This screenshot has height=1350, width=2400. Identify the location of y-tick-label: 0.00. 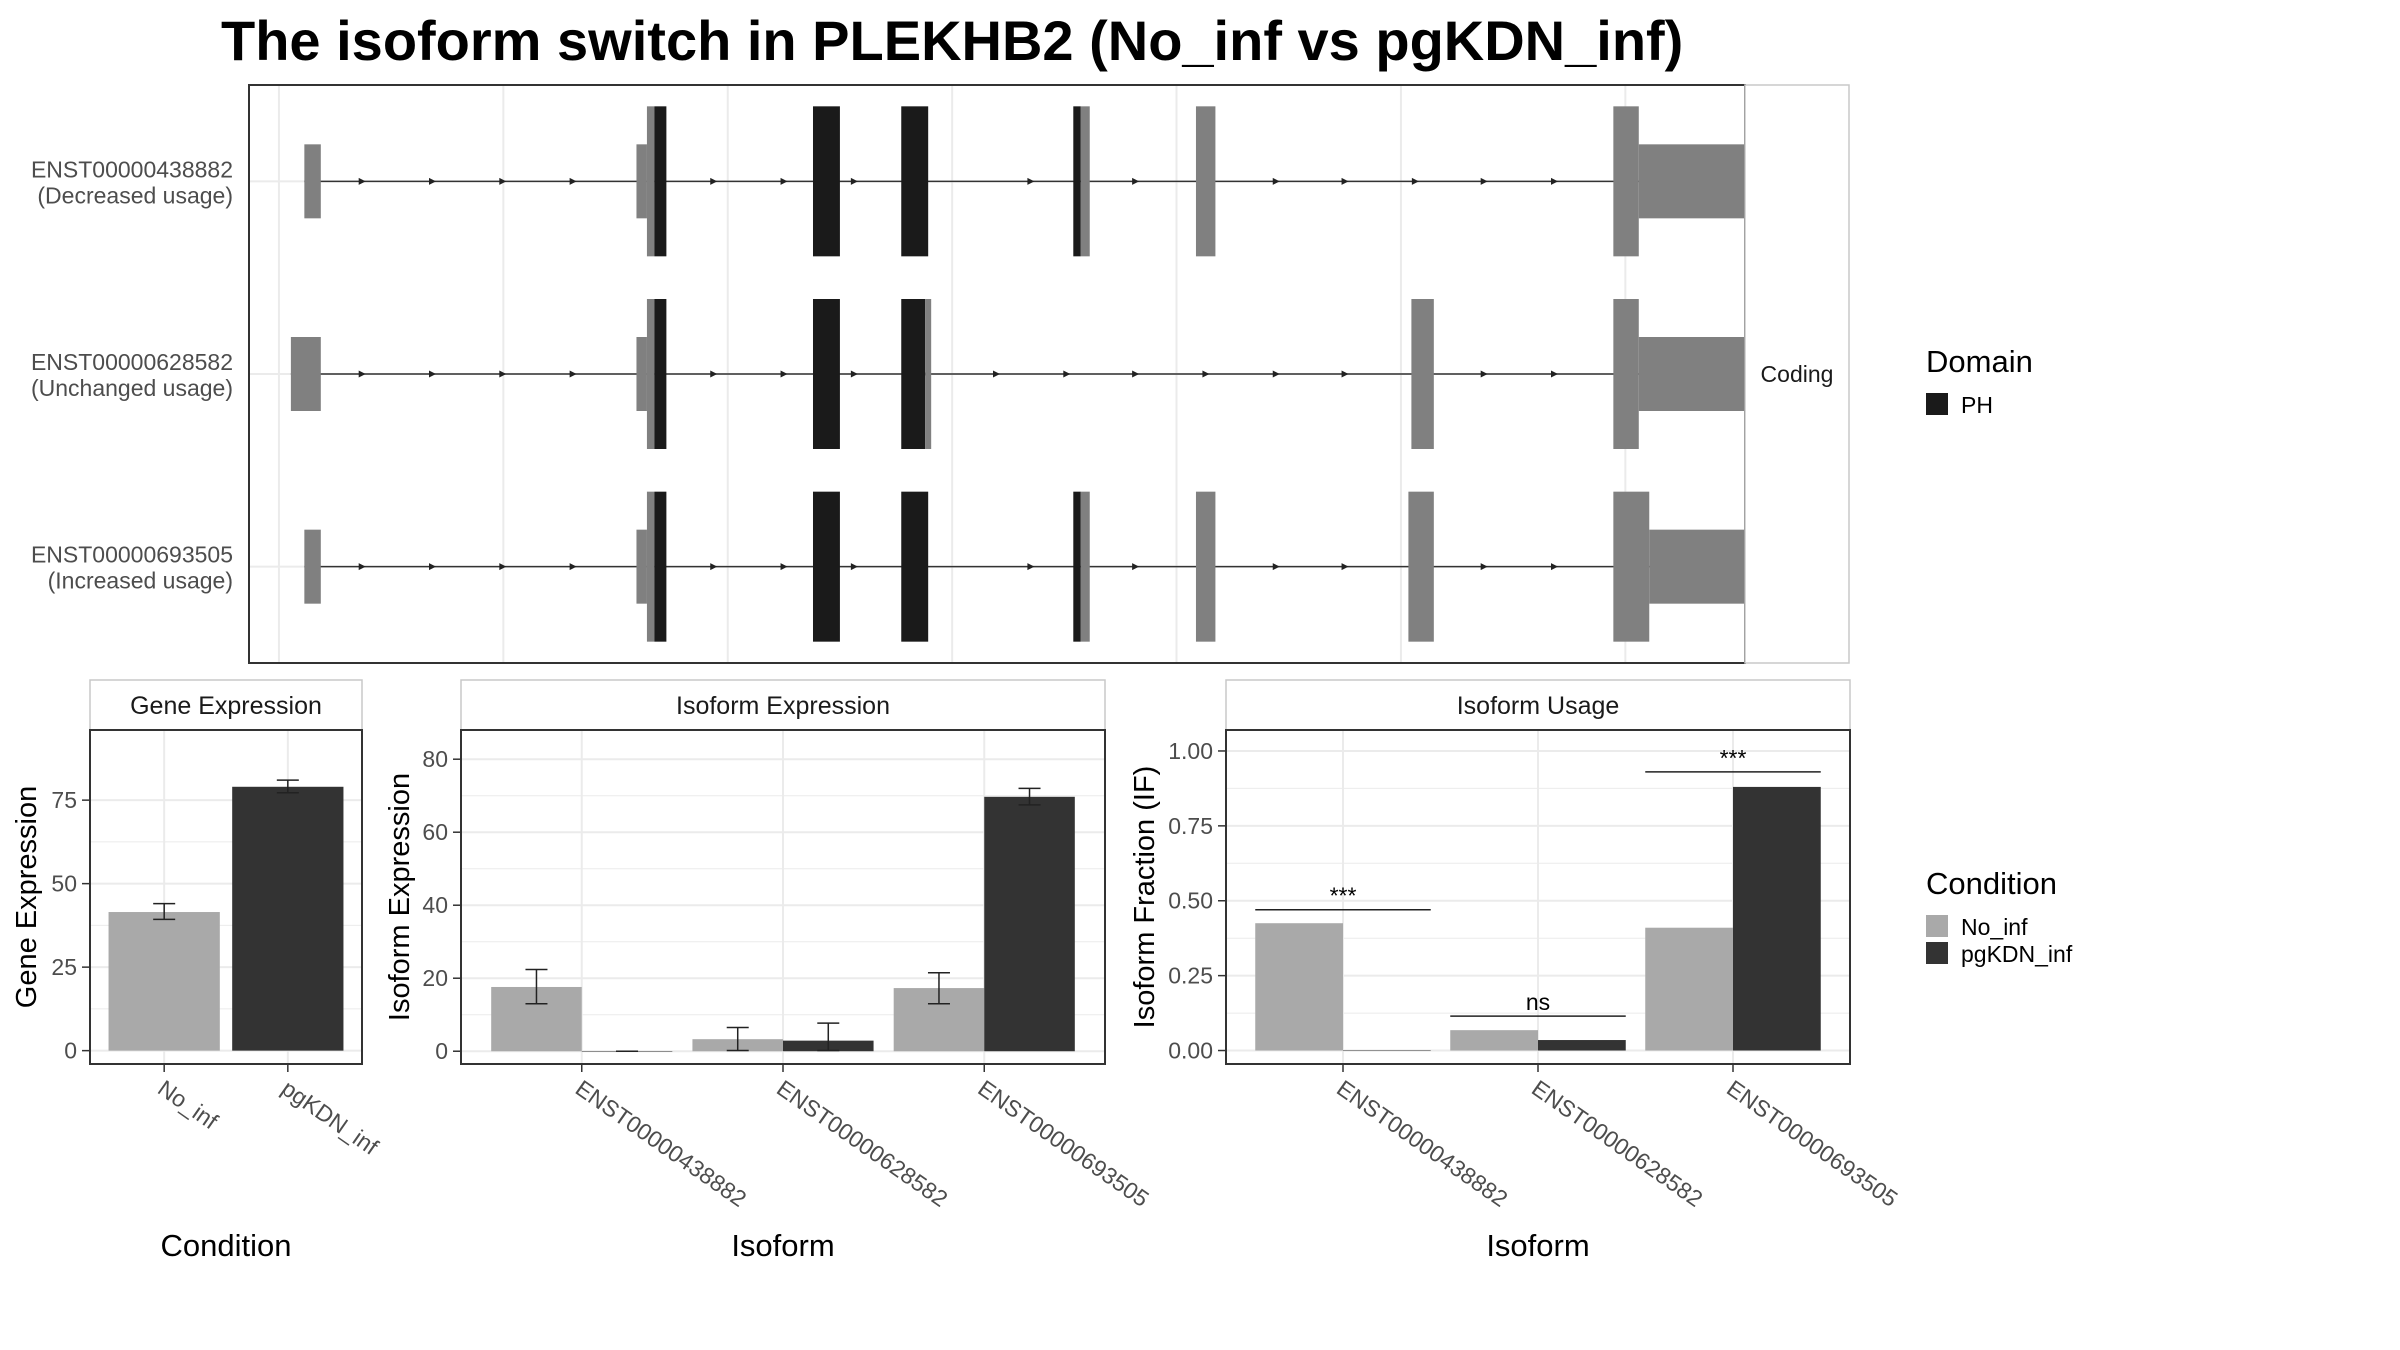
(1190, 1051).